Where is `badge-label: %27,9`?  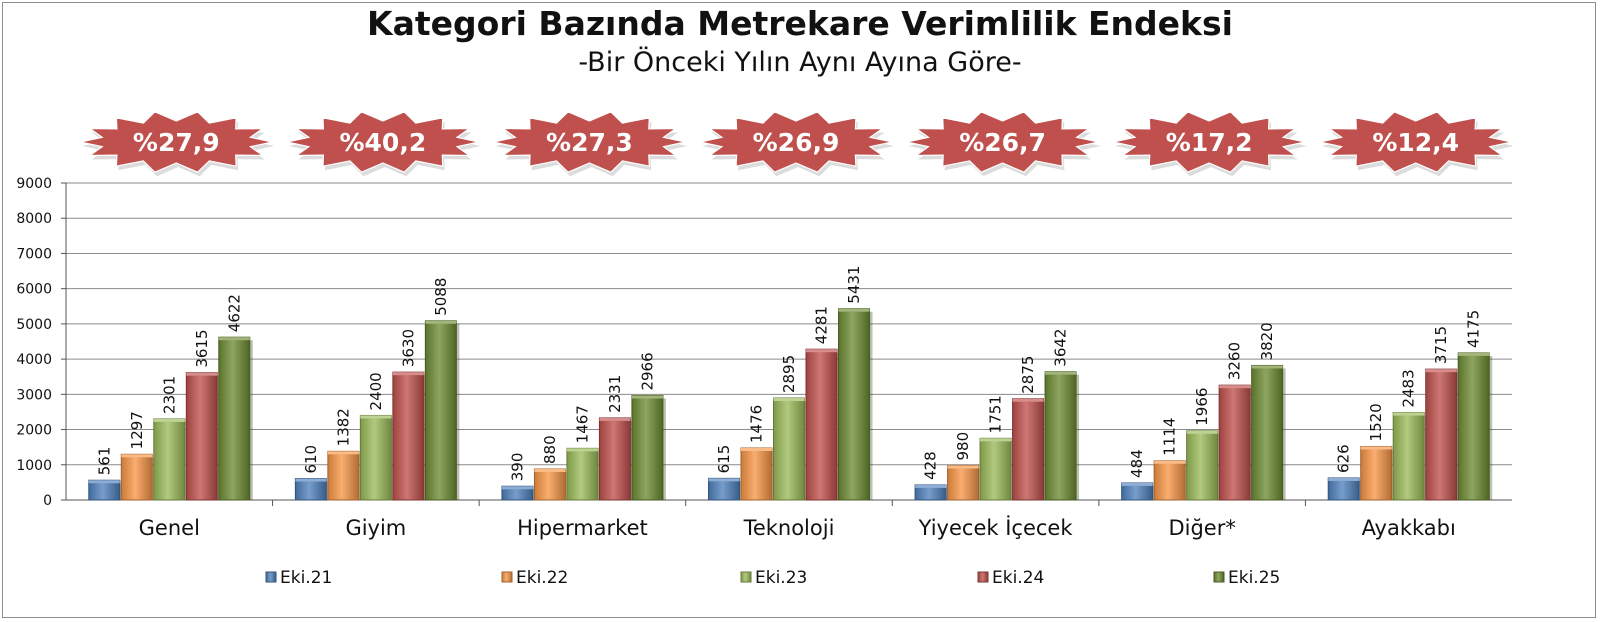
badge-label: %27,9 is located at coordinates (176, 142).